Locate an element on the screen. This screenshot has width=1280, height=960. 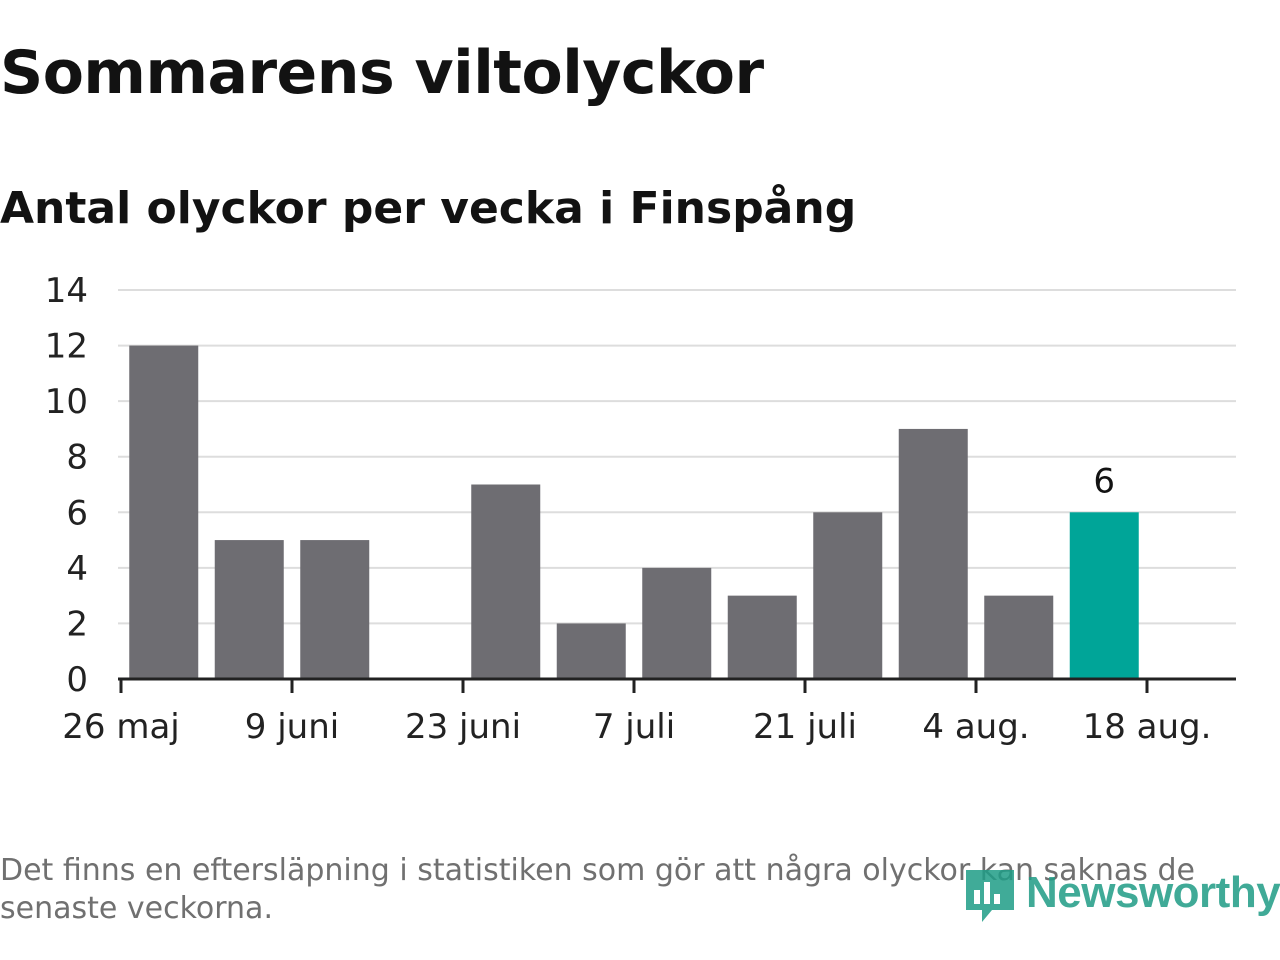
bar-highlight is located at coordinates (1104, 595).